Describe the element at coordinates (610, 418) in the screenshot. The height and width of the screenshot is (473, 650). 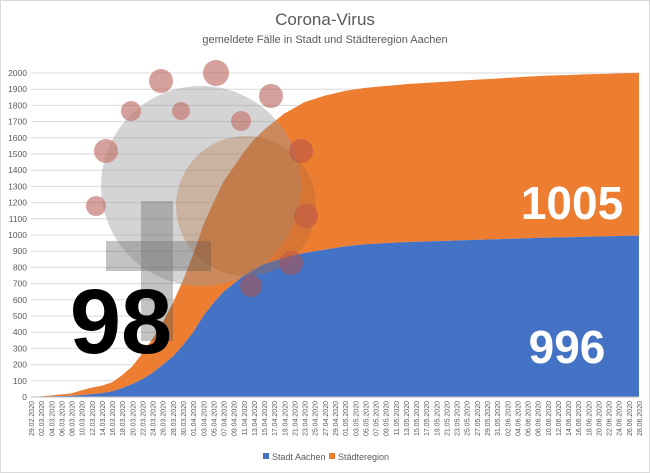
I see `x-tick-label: 22.06.2020` at that location.